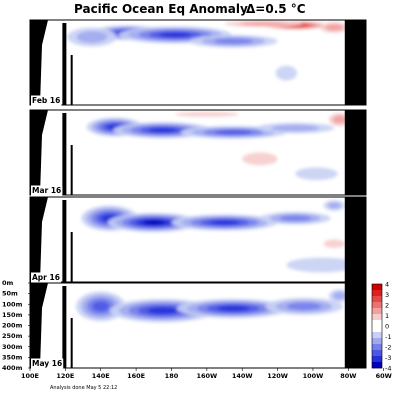  I want to click on panel-date-label: May 16, so click(47, 363).